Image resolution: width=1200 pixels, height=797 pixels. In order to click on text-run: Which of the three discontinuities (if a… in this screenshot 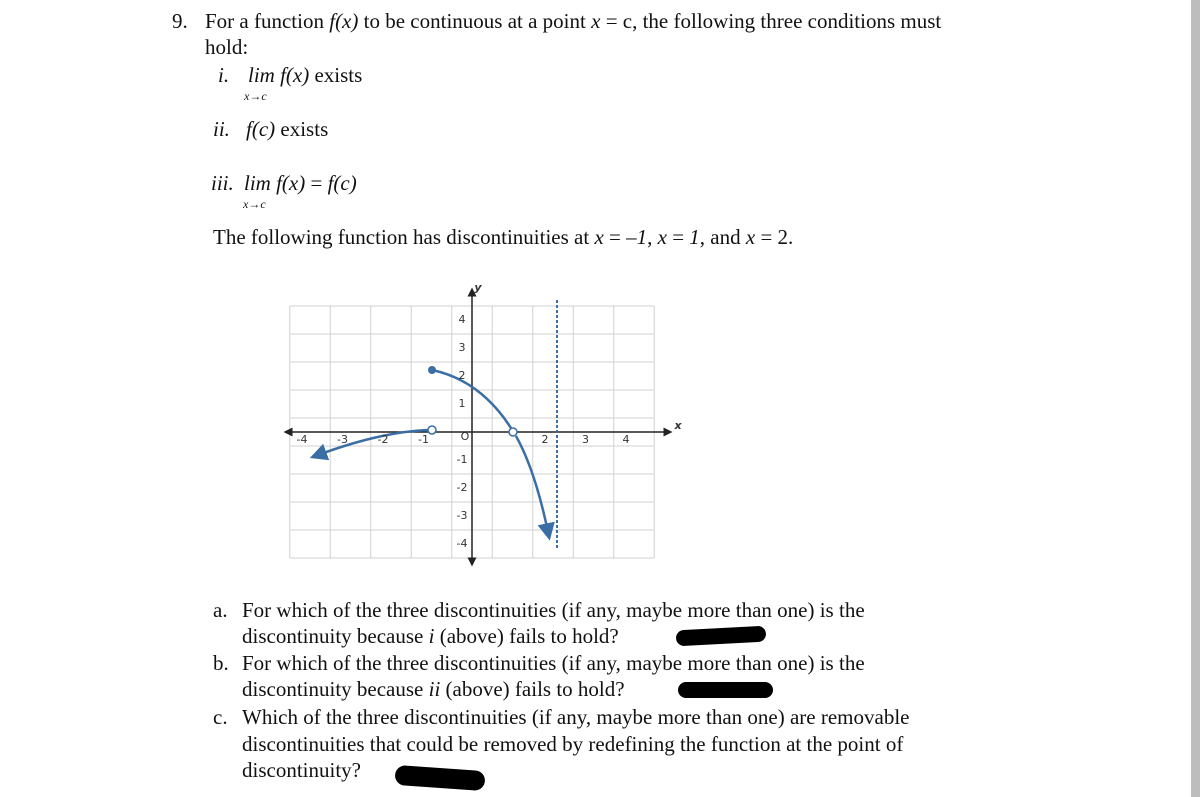, I will do `click(576, 717)`.